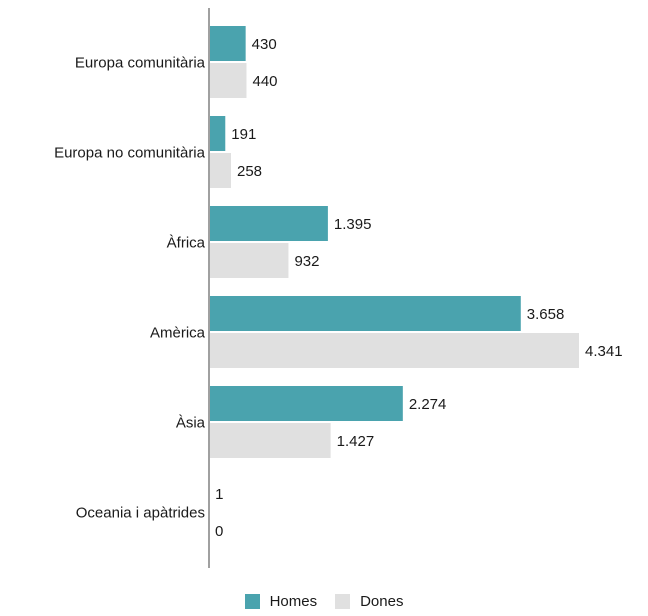 This screenshot has width=648, height=616. I want to click on bar-homes-europa-no-comunitaria, so click(217, 133).